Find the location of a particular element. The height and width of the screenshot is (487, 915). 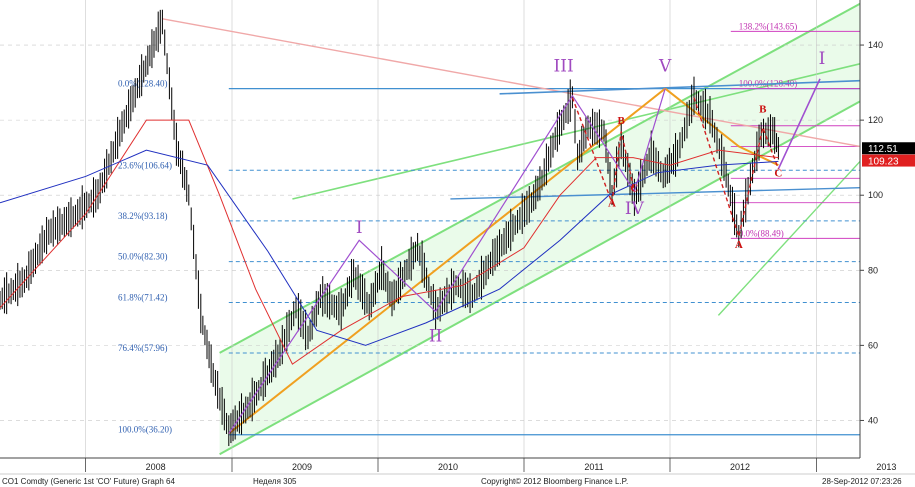

fib-level-label: 50.0%(82.30) is located at coordinates (143, 257).